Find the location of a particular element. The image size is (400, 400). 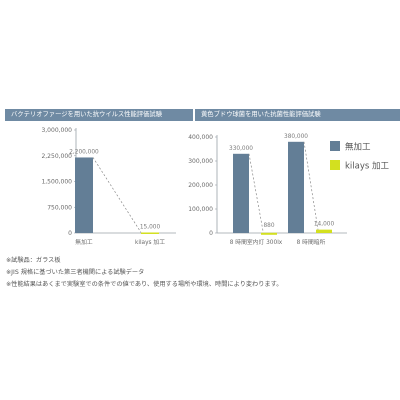

right-y-tick-label: 400,000 is located at coordinates (200, 137).